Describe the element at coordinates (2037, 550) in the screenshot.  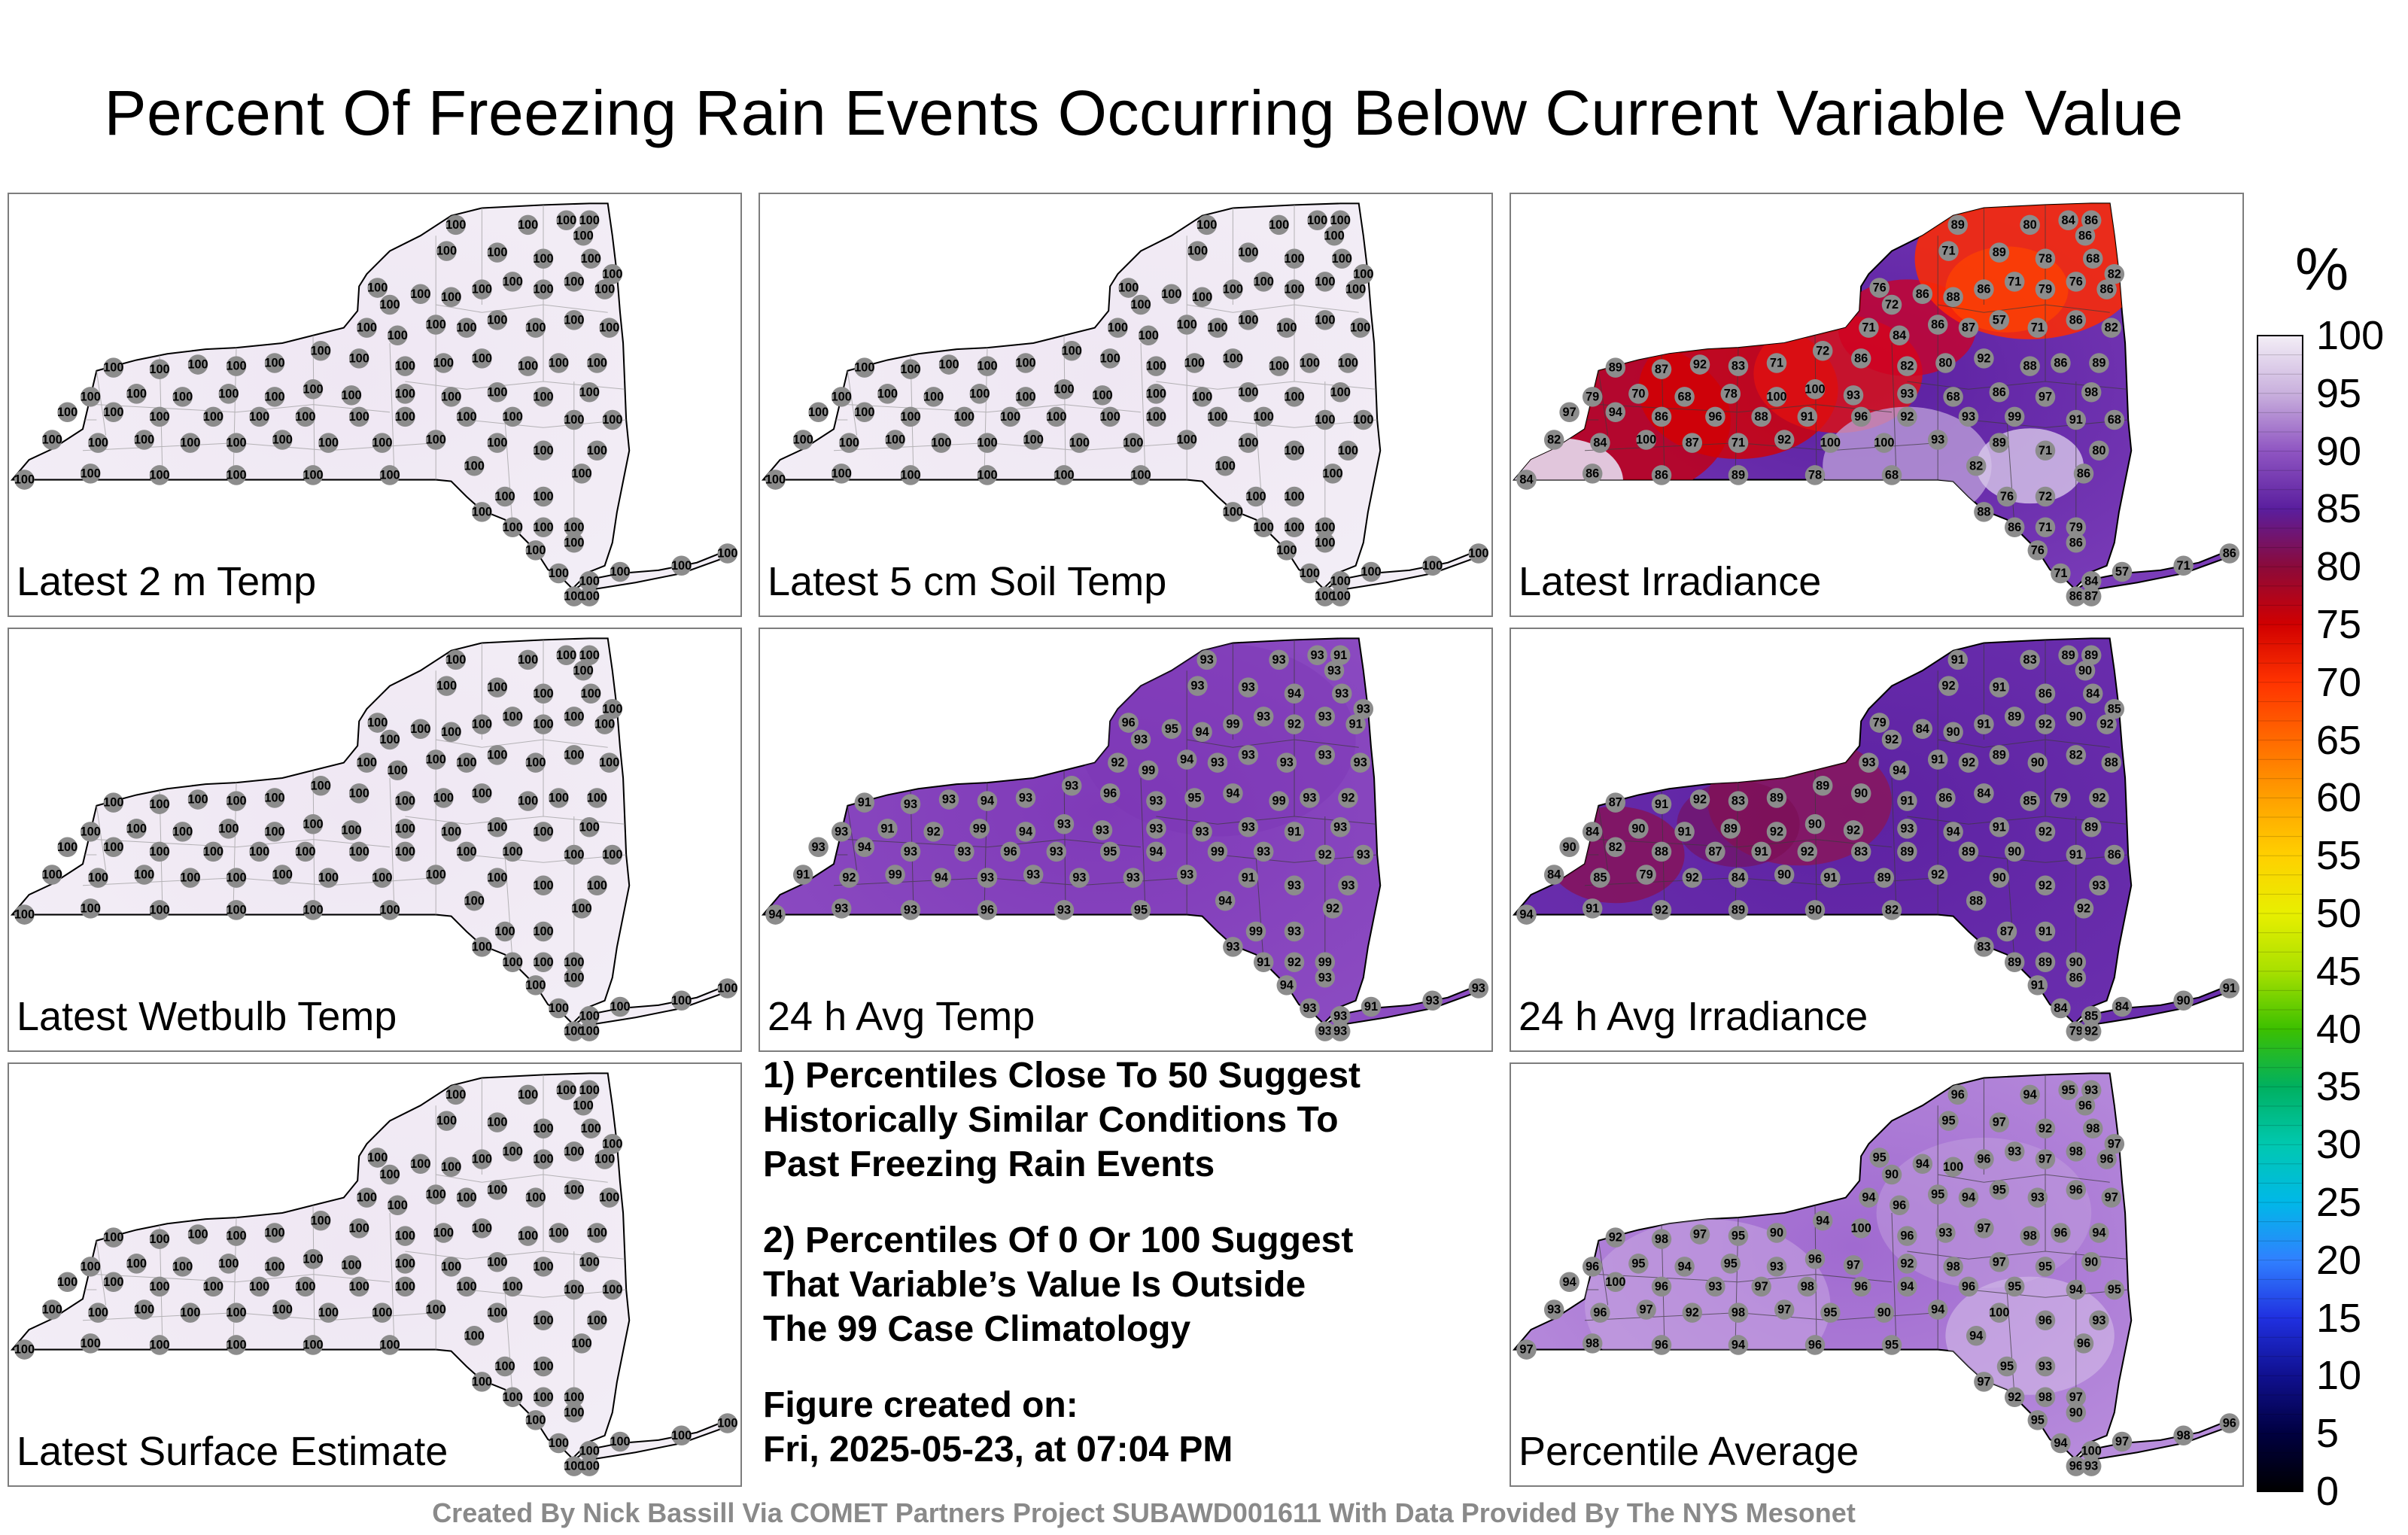
I see `station-marker: 76` at that location.